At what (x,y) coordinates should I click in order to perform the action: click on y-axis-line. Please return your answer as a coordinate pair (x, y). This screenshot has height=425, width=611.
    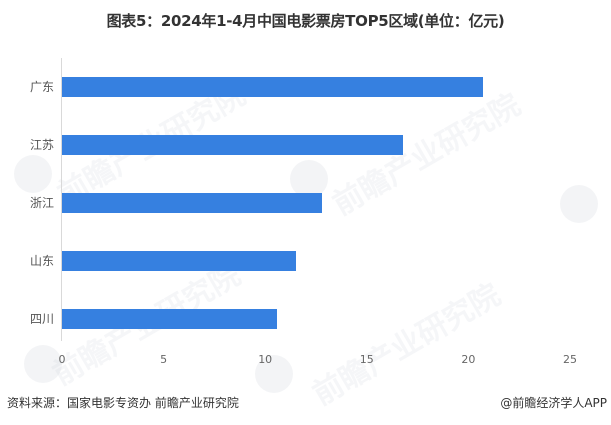
    Looking at the image, I should click on (61, 199).